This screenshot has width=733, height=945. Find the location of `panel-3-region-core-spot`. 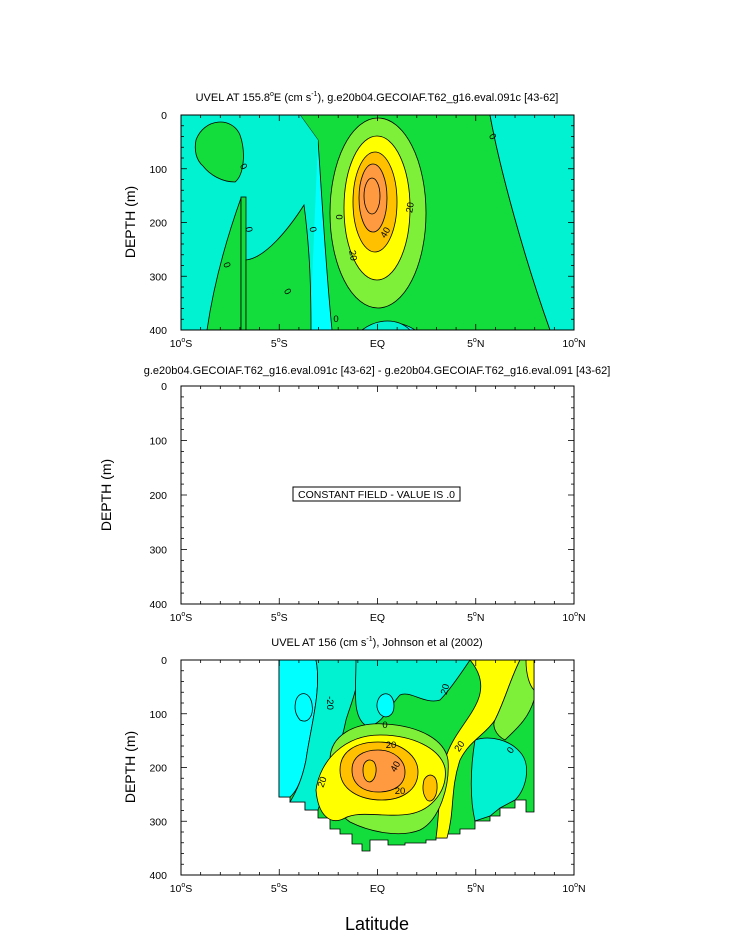

panel-3-region-core-spot is located at coordinates (369, 771).